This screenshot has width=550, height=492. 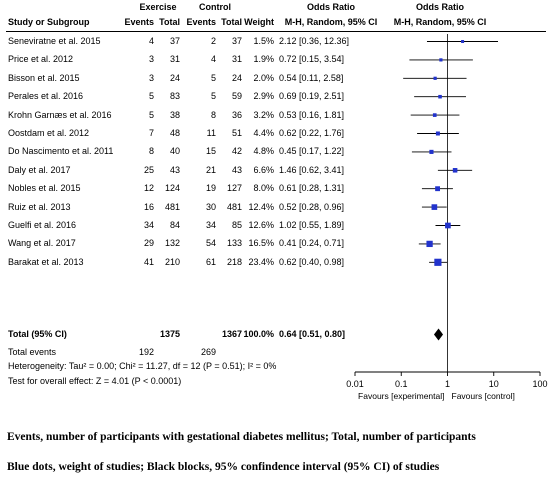 I want to click on exercise-total: 31, so click(x=174, y=59).